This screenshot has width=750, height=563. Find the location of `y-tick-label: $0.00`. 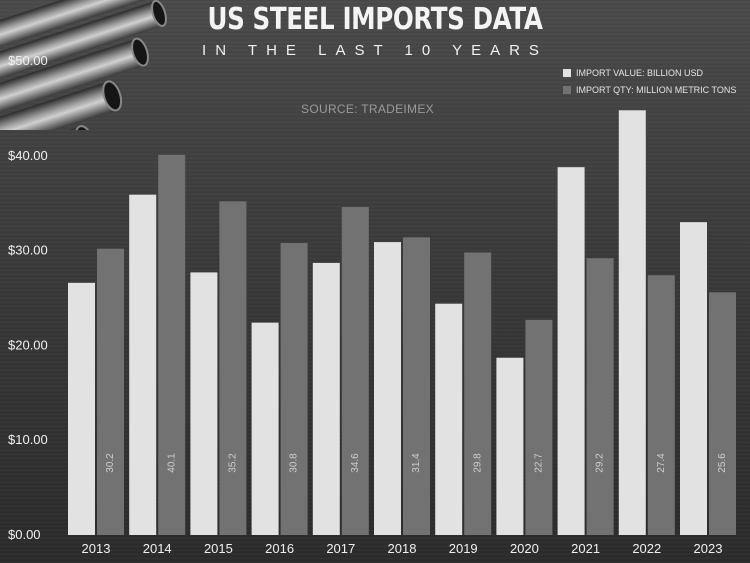

y-tick-label: $0.00 is located at coordinates (24, 534).